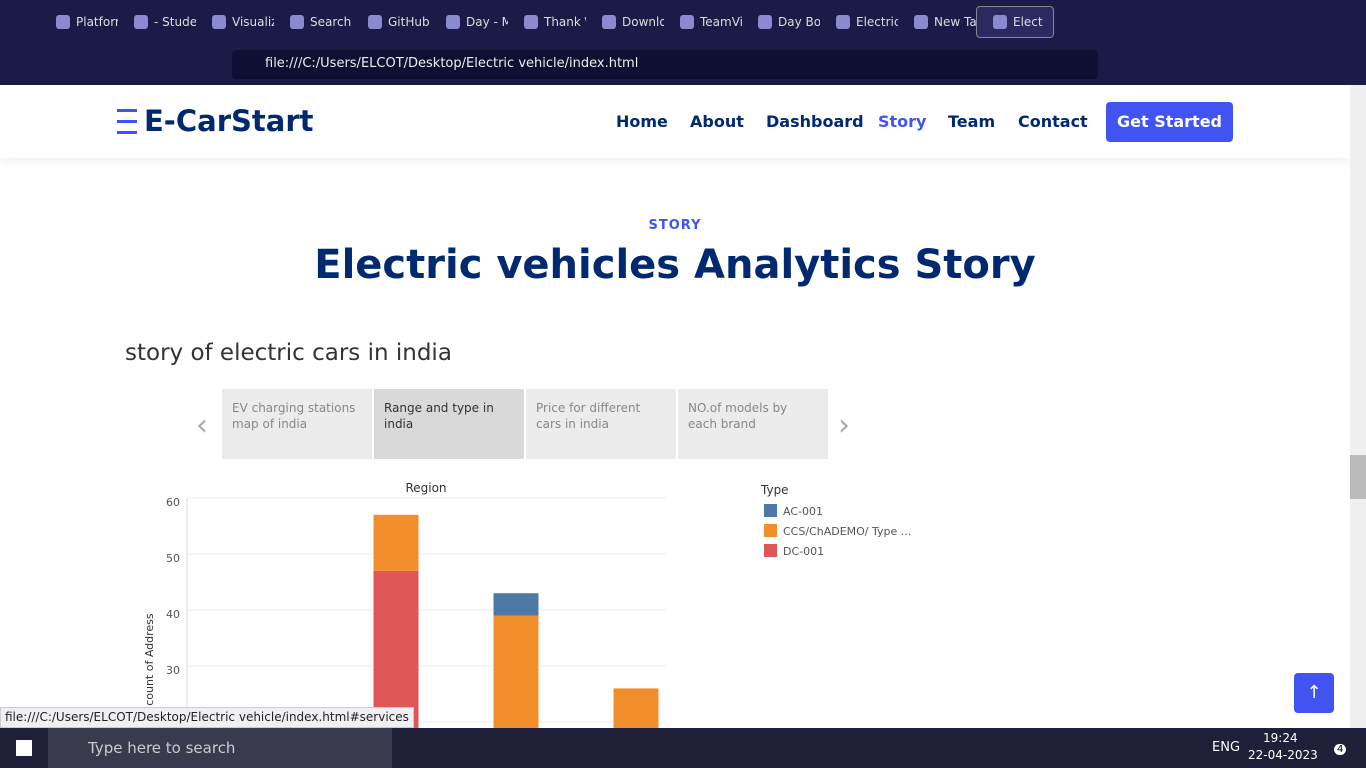 Image resolution: width=1366 pixels, height=768 pixels. Describe the element at coordinates (297, 424) in the screenshot. I see `story-tab: EV charging stations map of india` at that location.